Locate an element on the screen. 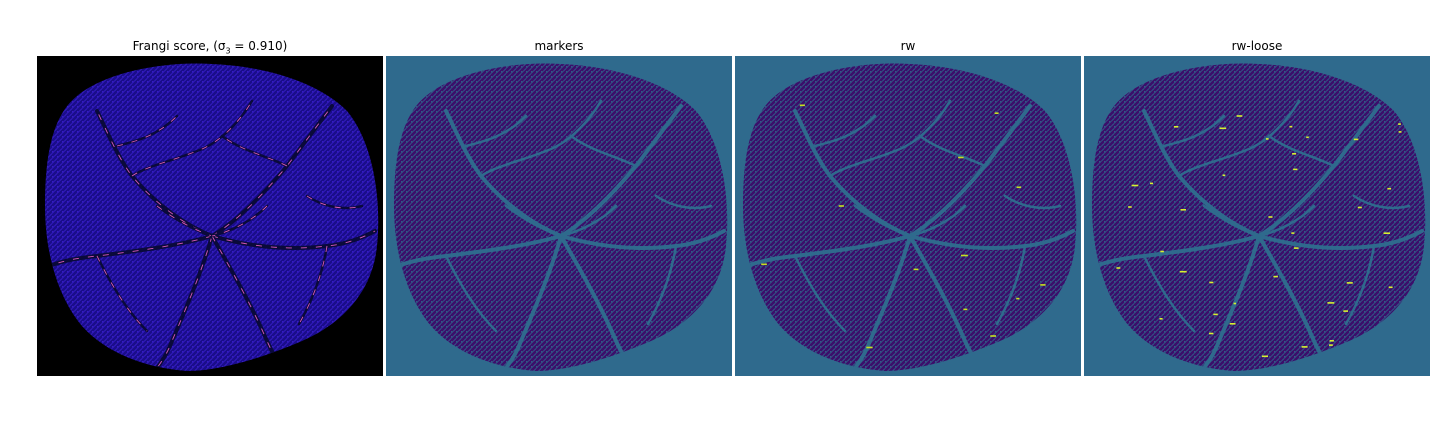 This screenshot has height=432, width=1440. panel-title-rw: rw is located at coordinates (908, 46).